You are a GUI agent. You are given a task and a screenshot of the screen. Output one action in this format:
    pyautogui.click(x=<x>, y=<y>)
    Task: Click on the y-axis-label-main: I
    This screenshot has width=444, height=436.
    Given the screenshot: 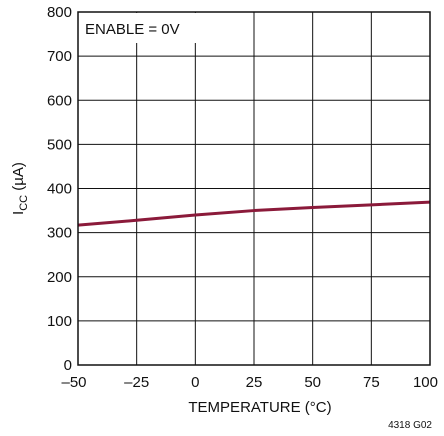 What is the action you would take?
    pyautogui.click(x=18, y=213)
    